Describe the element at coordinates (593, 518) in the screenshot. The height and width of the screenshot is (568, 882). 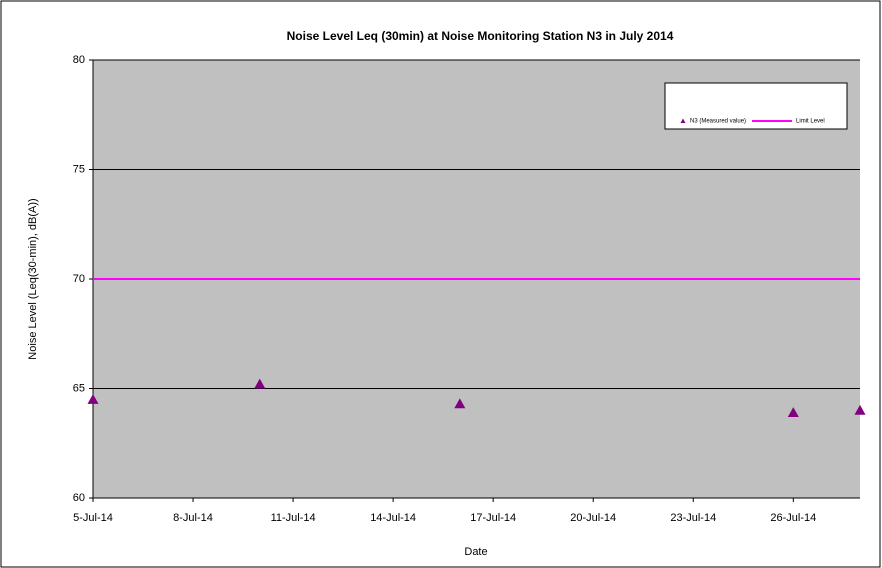
I see `x-tick-label: 20-Jul-14` at that location.